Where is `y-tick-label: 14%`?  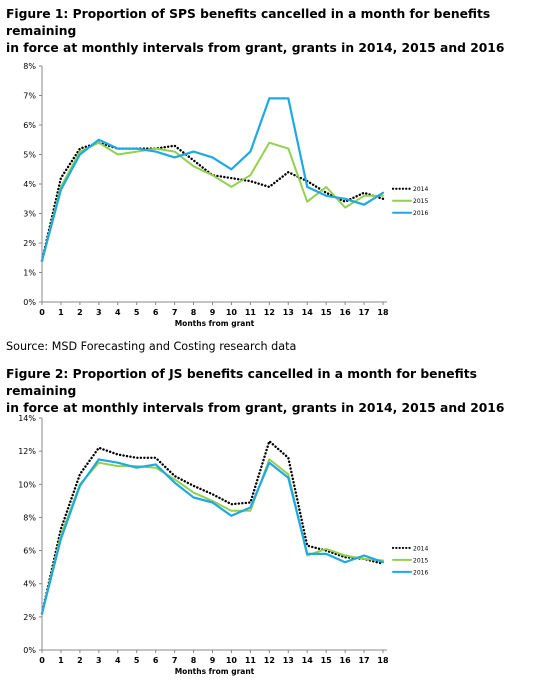 y-tick-label: 14% is located at coordinates (27, 418).